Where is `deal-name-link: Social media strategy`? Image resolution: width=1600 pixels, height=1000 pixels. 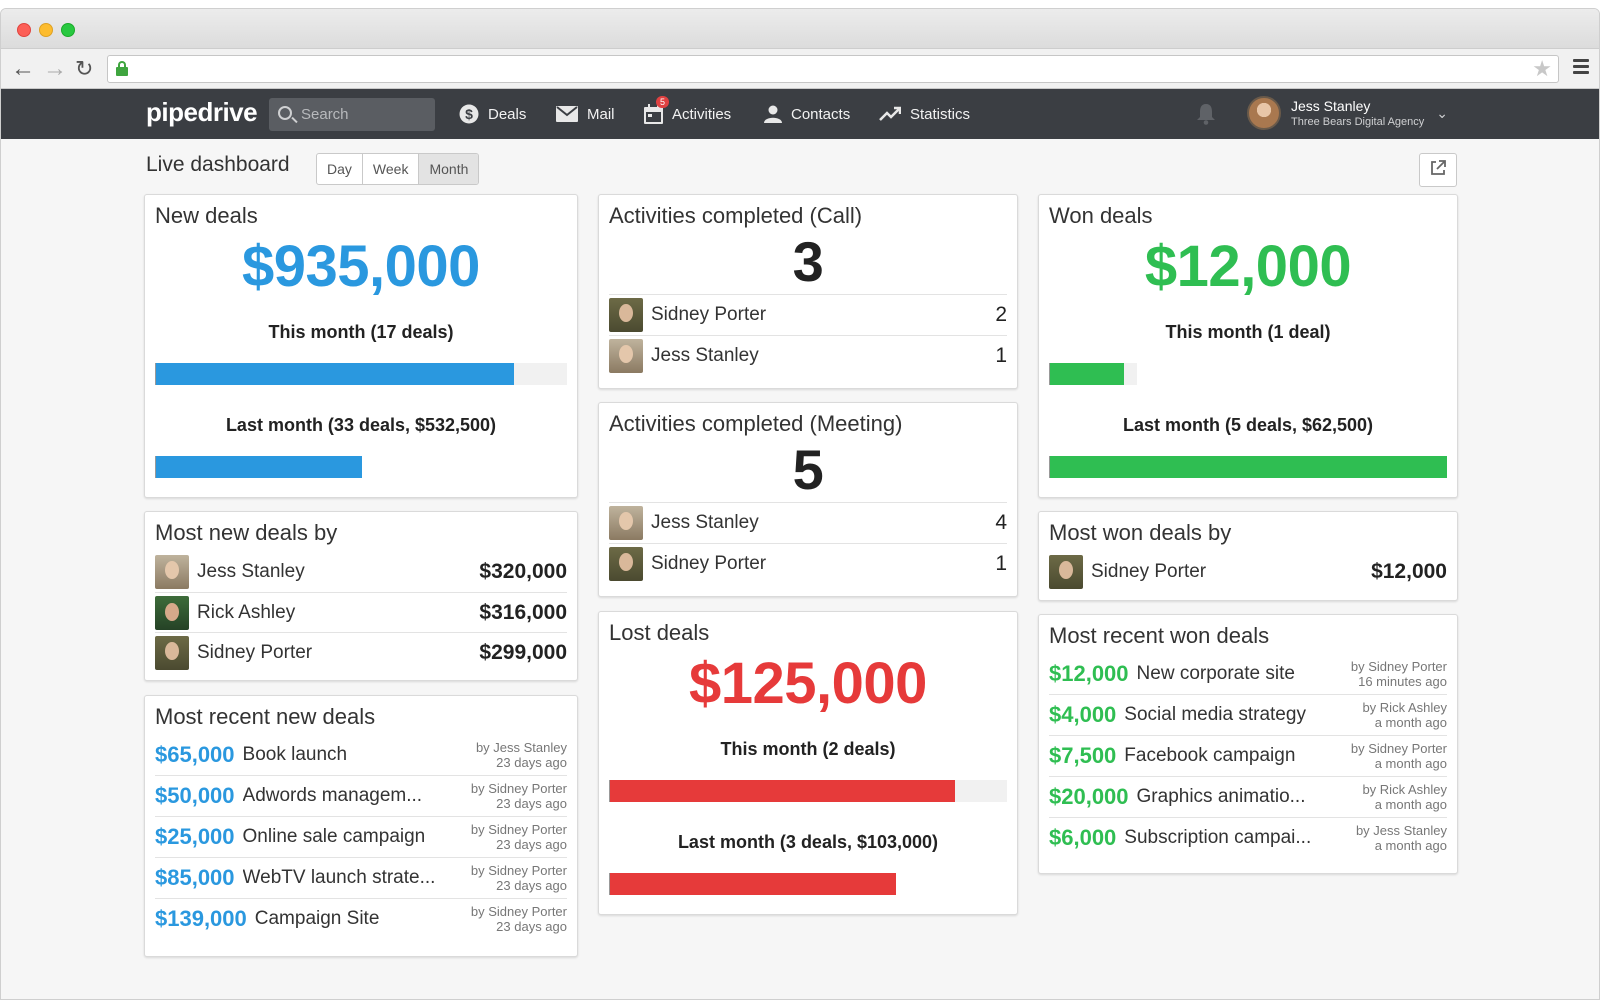
deal-name-link: Social media strategy is located at coordinates (1215, 714).